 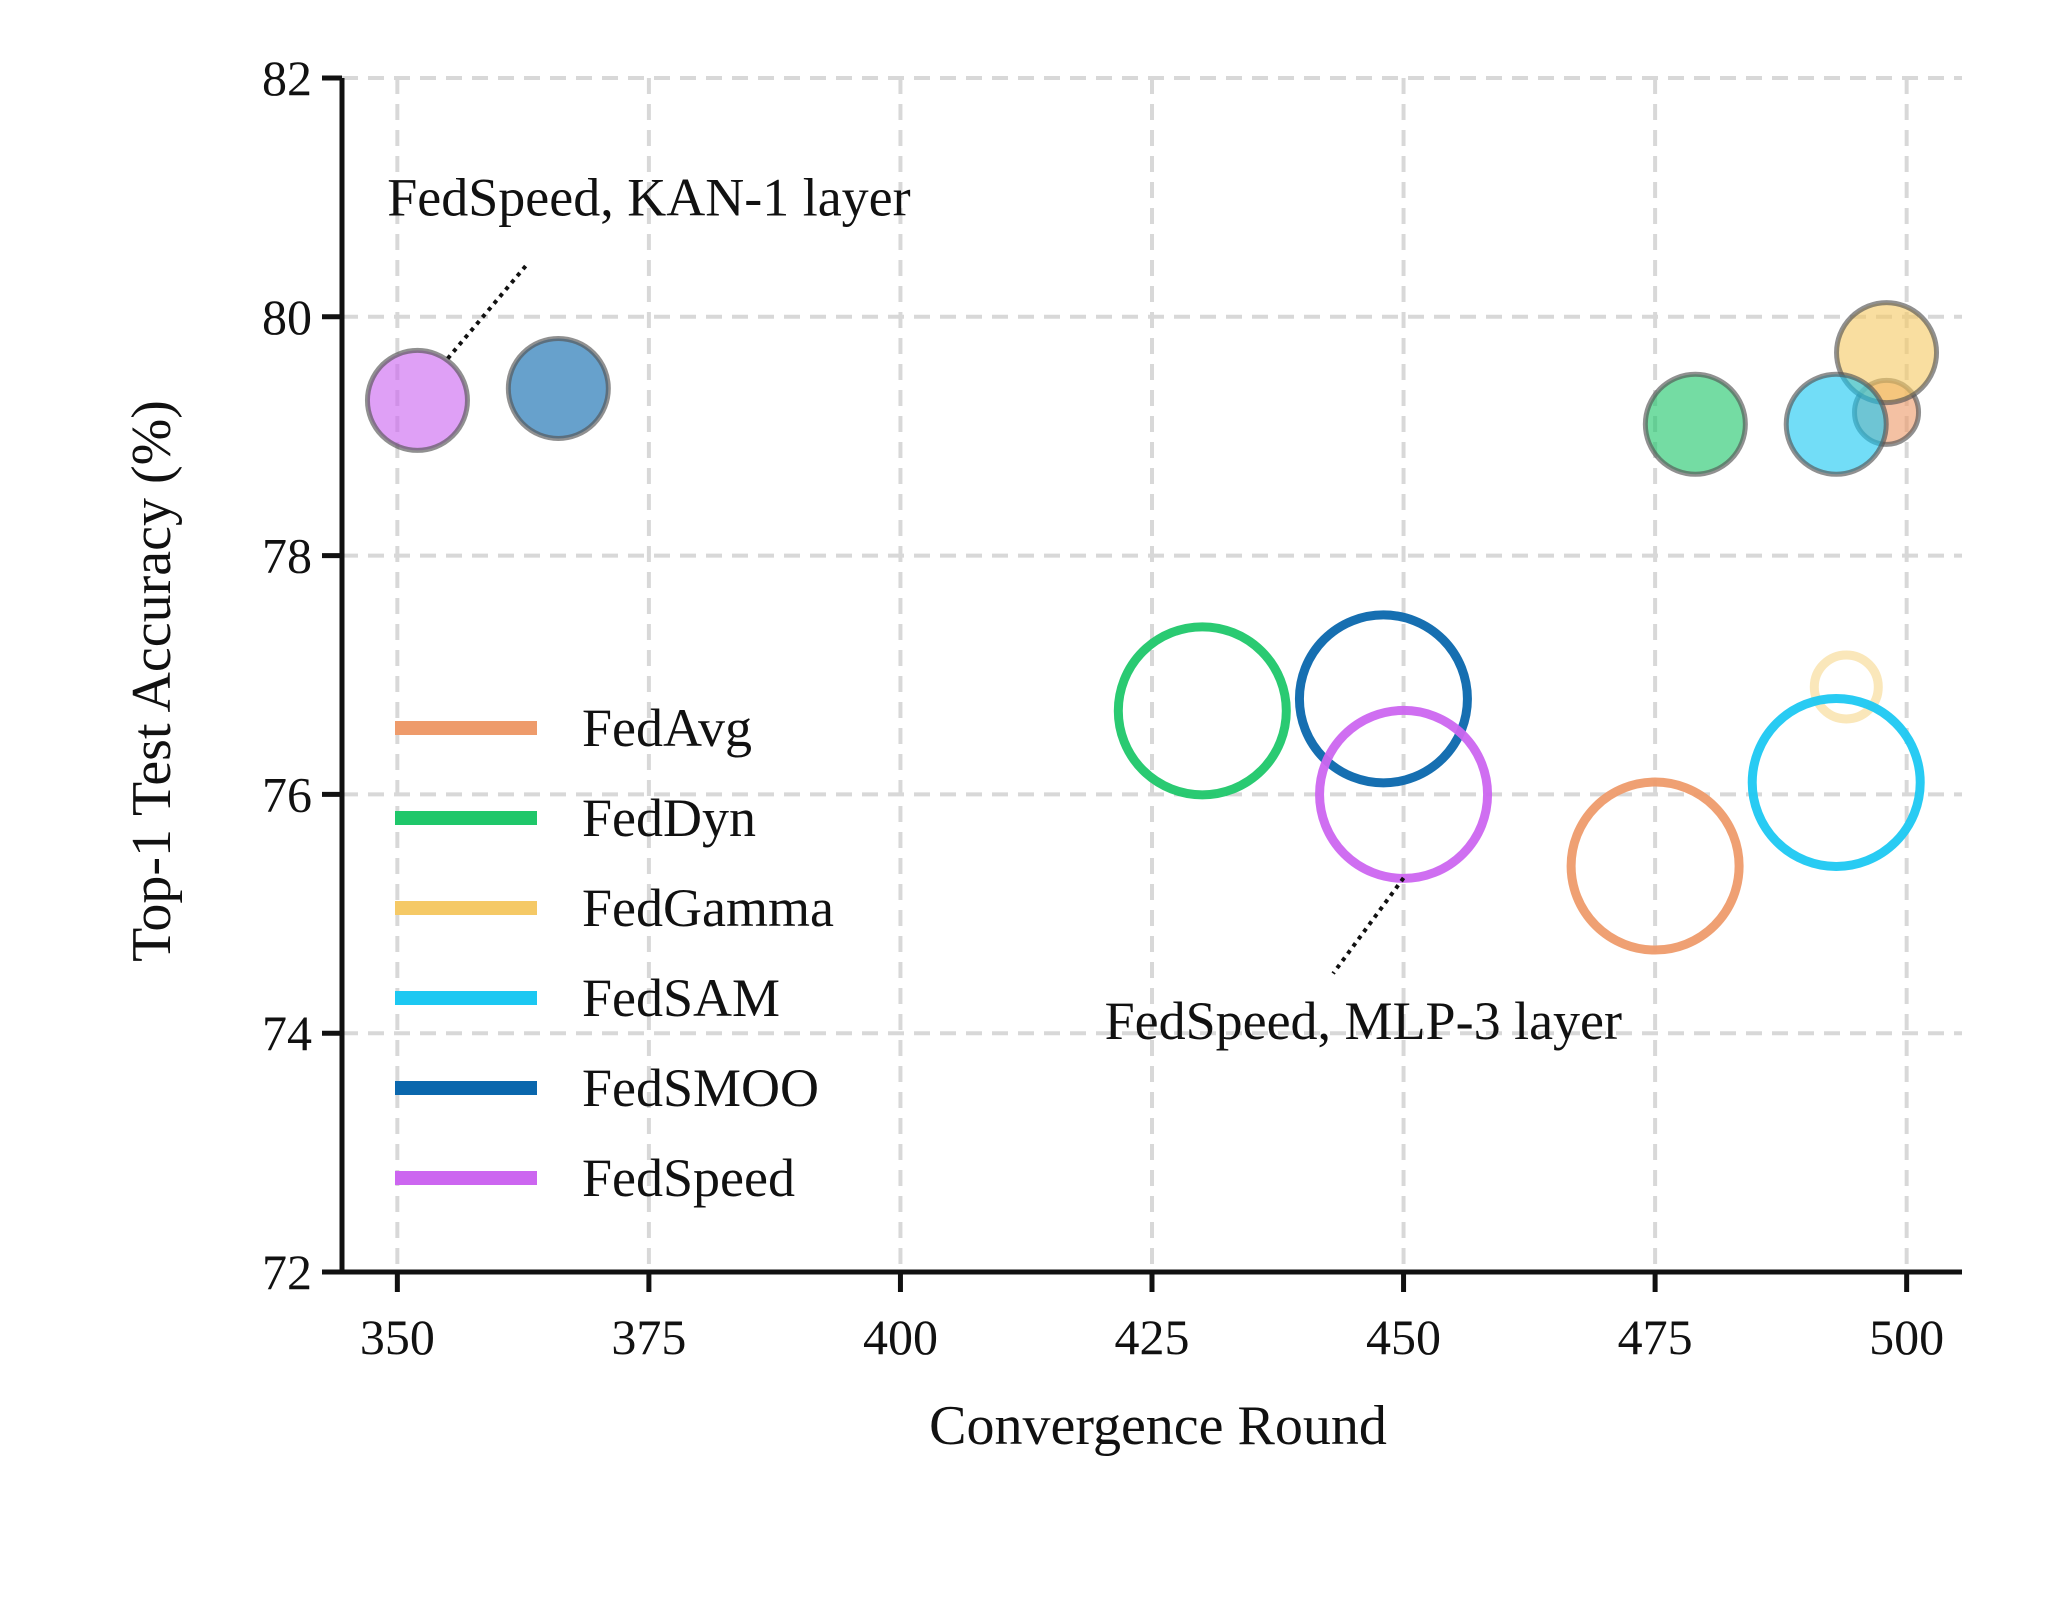 What do you see at coordinates (1655, 1337) in the screenshot?
I see `x-tick-label-475: 475` at bounding box center [1655, 1337].